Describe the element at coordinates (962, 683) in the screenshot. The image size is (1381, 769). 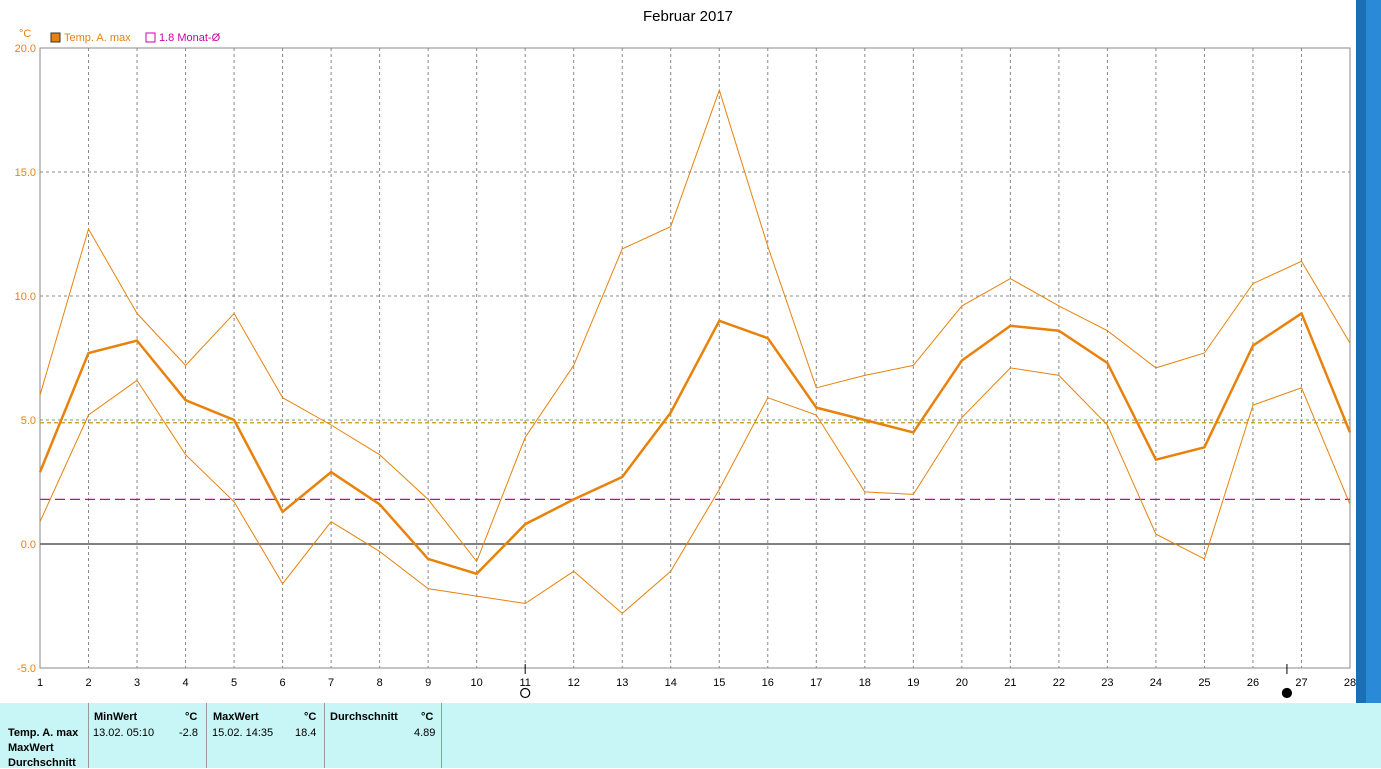
I see `x-tick-label: 20` at that location.